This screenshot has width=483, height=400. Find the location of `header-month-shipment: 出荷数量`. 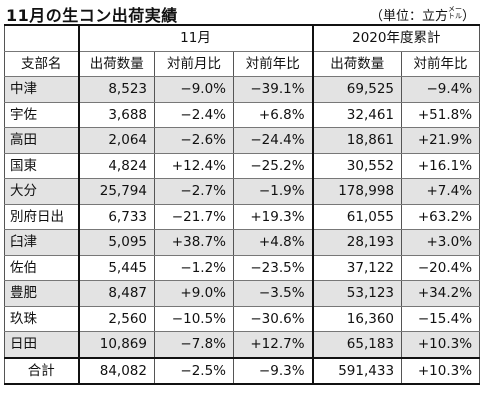

header-month-shipment: 出荷数量 is located at coordinates (116, 64).